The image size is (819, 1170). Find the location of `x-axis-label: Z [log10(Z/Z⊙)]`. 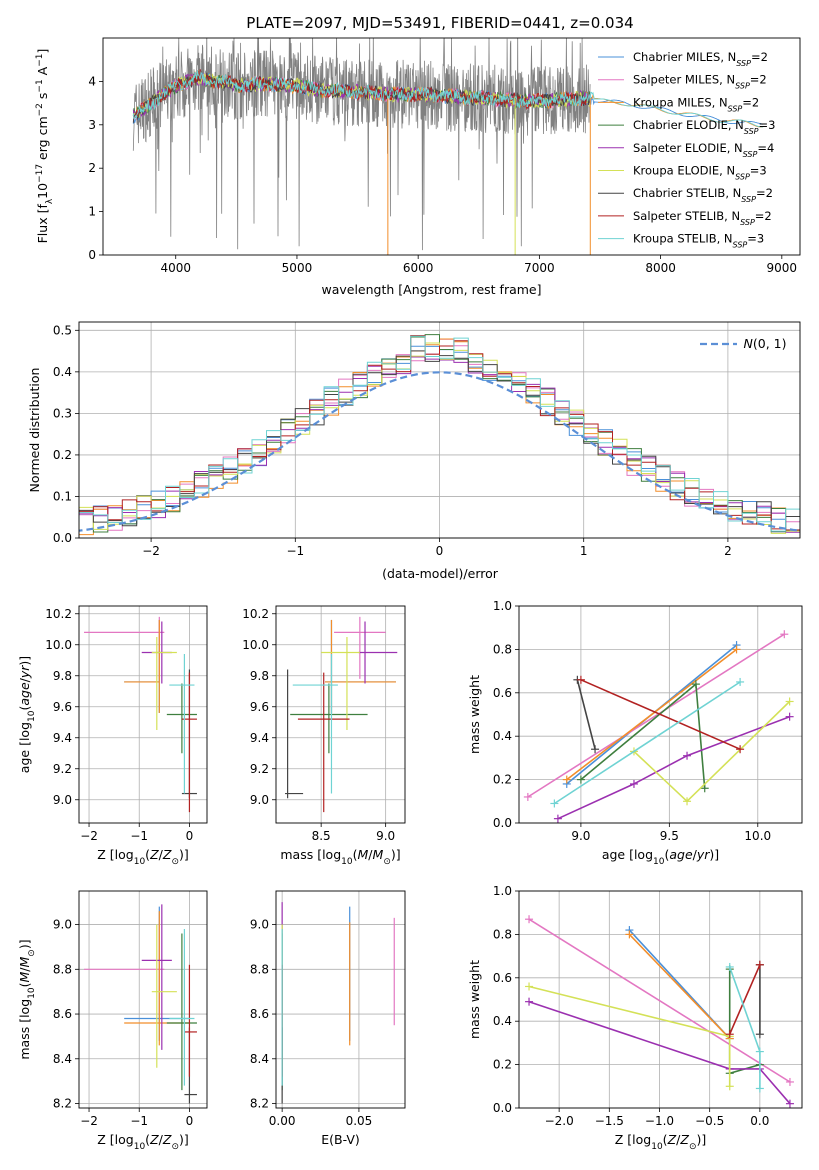

x-axis-label: Z [log10(Z/Z⊙)] is located at coordinates (661, 1142).